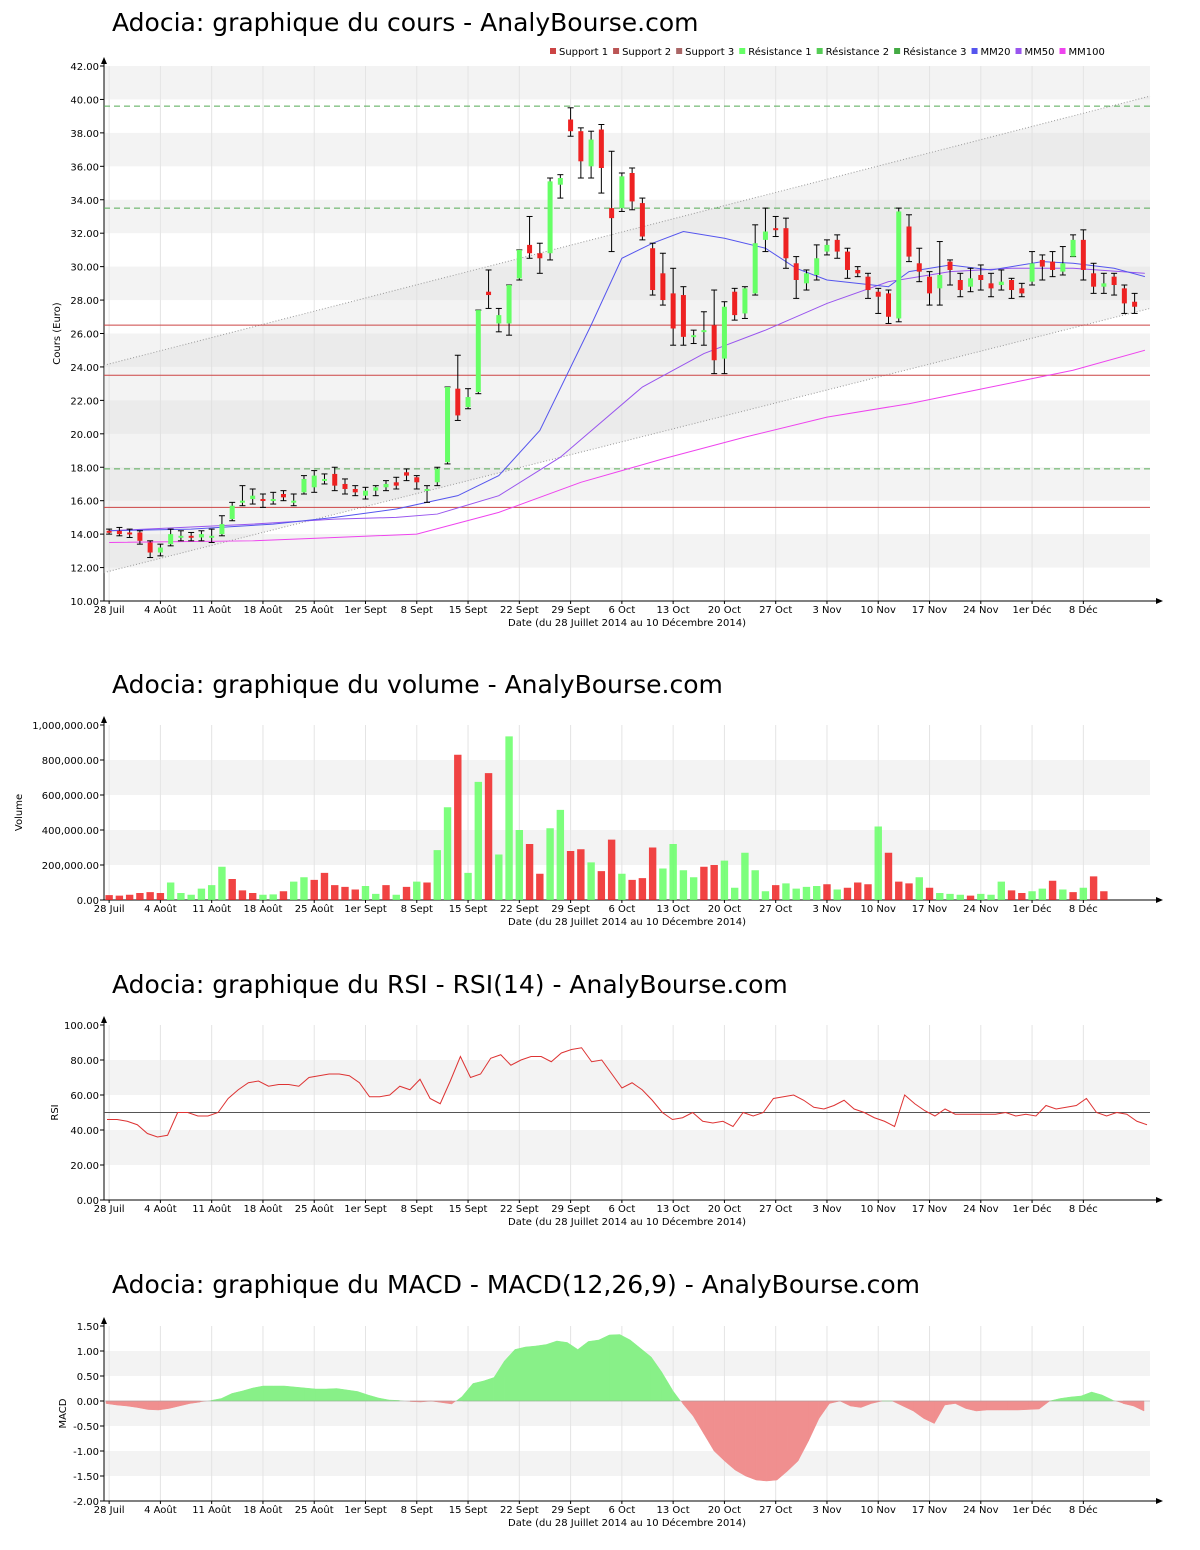  Describe the element at coordinates (84, 368) in the screenshot. I see `y-tick-label: 24.00` at that location.